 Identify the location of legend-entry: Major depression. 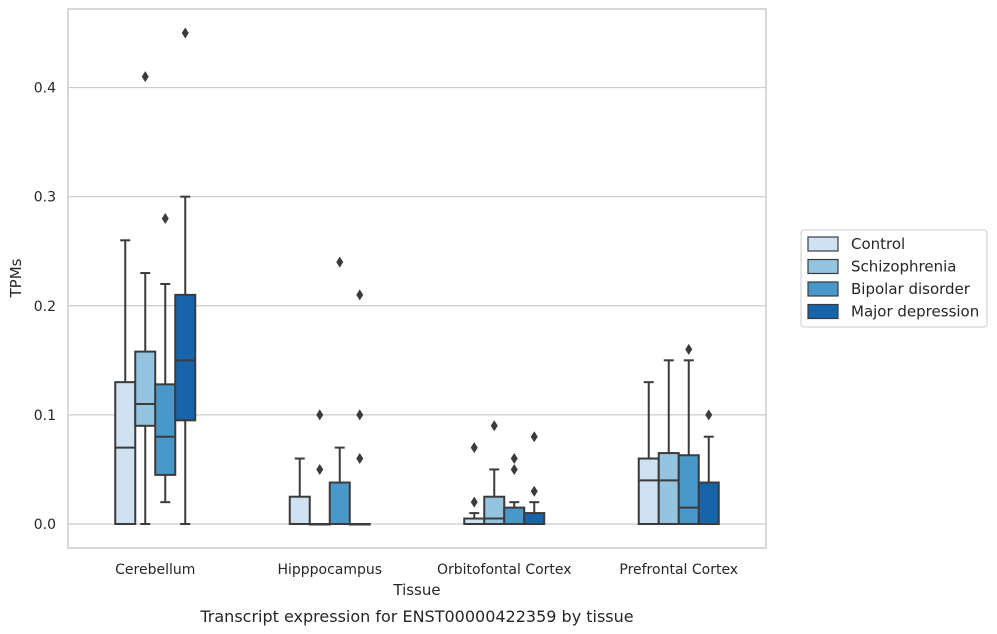
(915, 312).